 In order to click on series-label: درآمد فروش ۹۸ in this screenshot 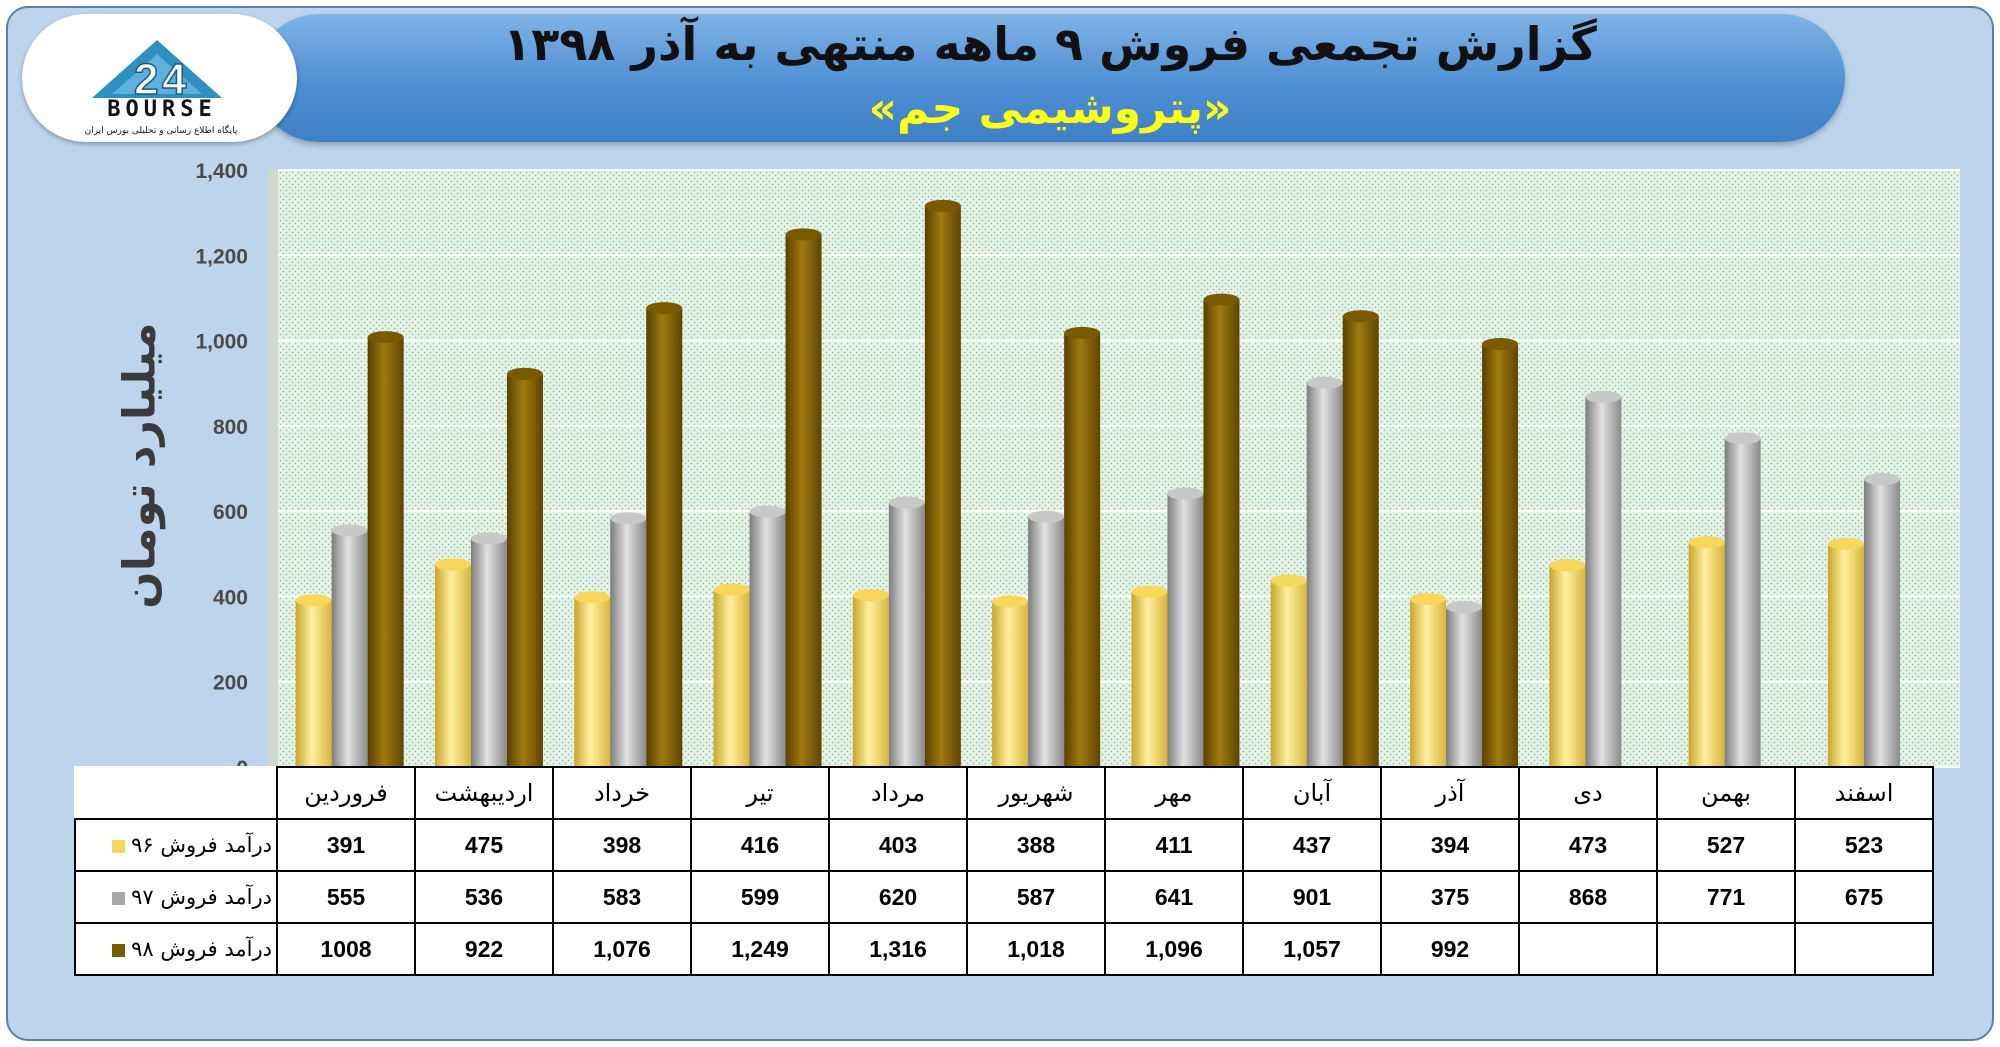, I will do `click(176, 949)`.